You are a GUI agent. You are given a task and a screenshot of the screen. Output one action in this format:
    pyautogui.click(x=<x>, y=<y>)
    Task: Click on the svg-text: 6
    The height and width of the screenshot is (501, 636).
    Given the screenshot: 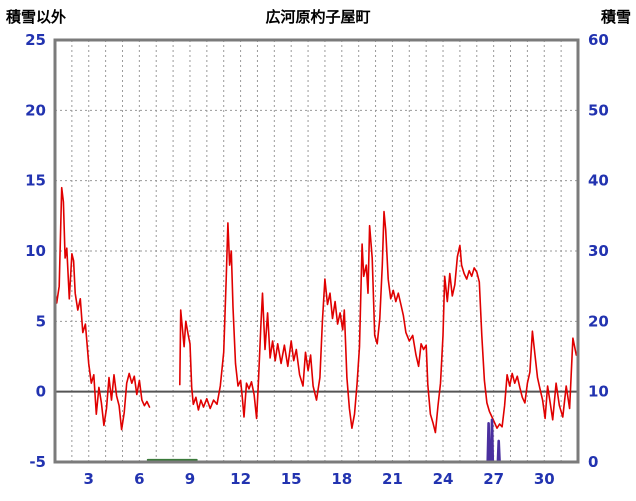 What is the action you would take?
    pyautogui.click(x=139, y=479)
    